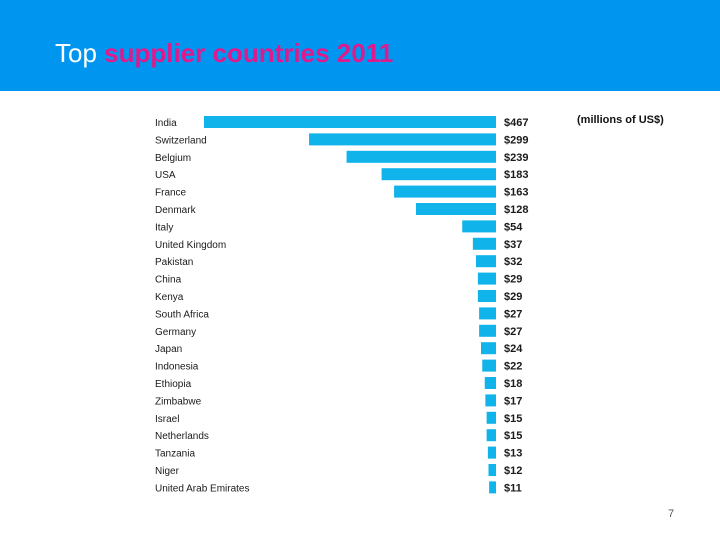 Image resolution: width=720 pixels, height=540 pixels. Describe the element at coordinates (171, 193) in the screenshot. I see `category-label: France` at that location.